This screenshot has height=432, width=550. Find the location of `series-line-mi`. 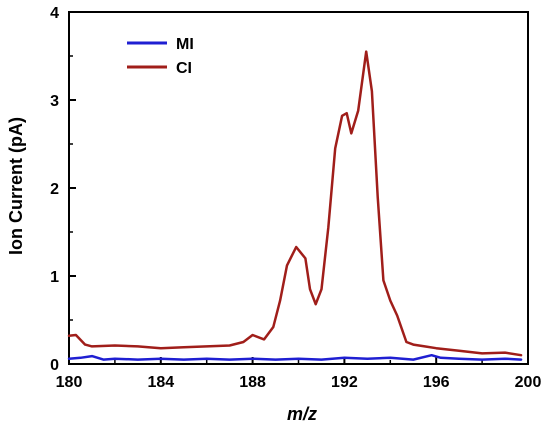

series-line-mi is located at coordinates (295, 357).